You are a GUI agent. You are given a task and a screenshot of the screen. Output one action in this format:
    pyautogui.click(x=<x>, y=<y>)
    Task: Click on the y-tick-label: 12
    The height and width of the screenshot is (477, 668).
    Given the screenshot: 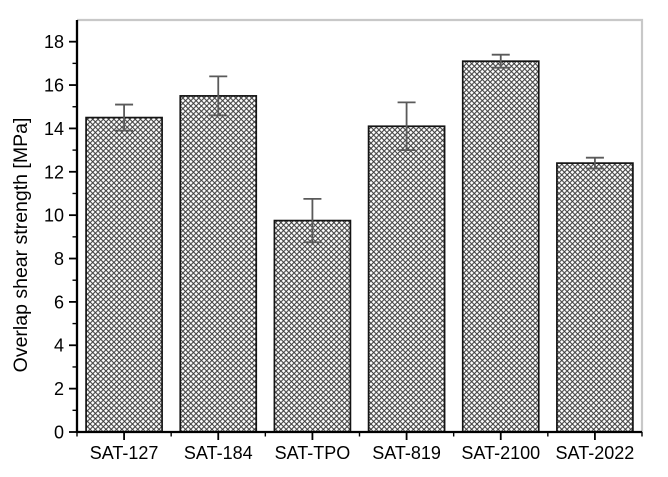 What is the action you would take?
    pyautogui.click(x=54, y=172)
    